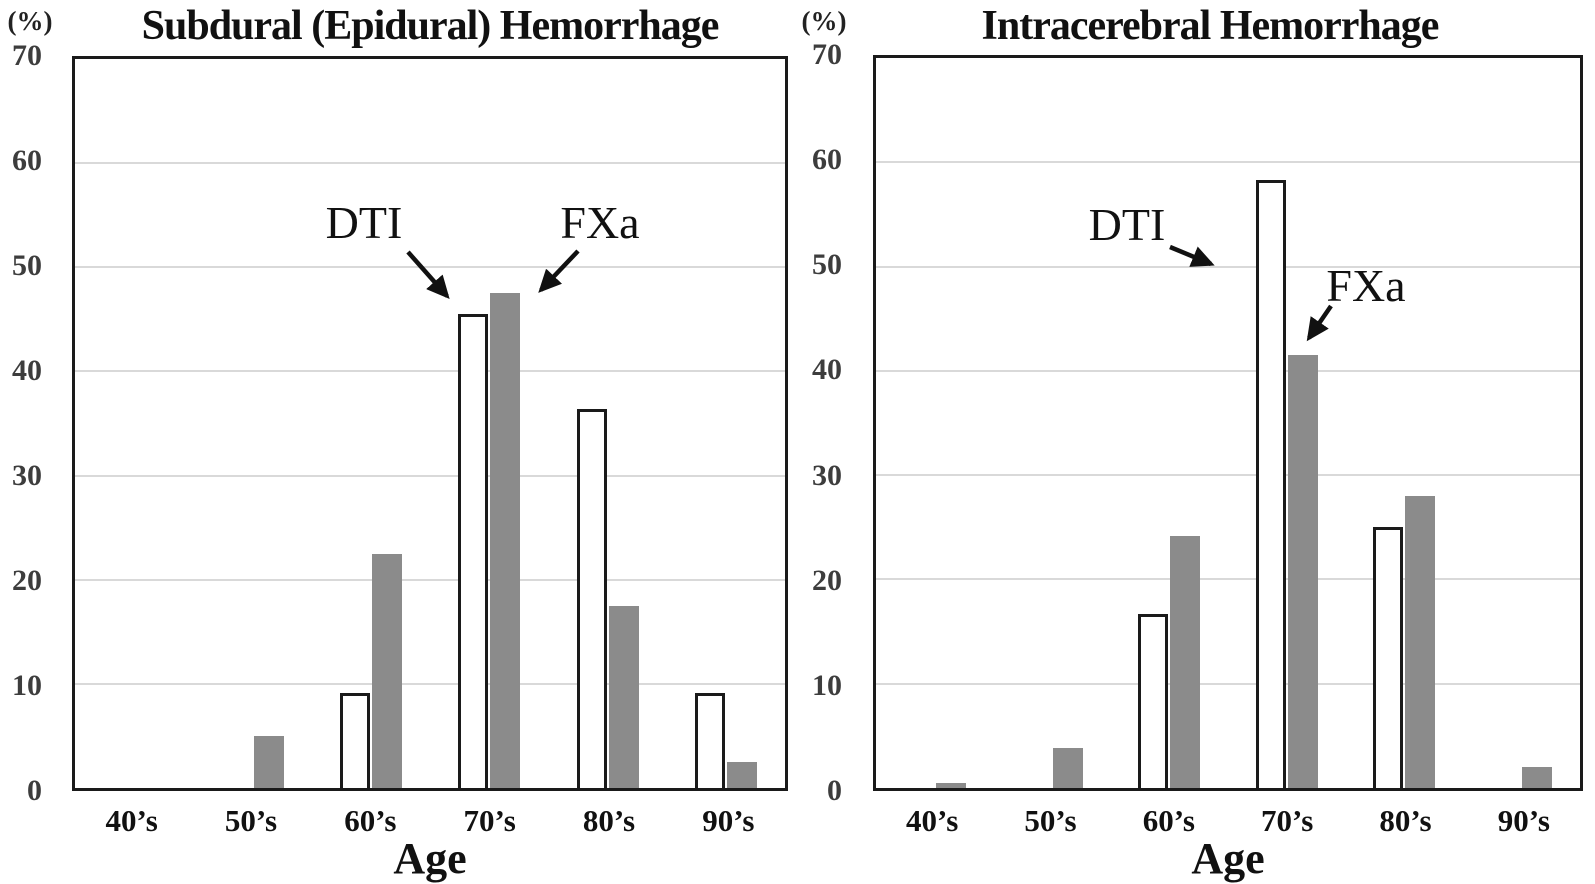  Describe the element at coordinates (950, 785) in the screenshot. I see `bar-fxa-40s` at that location.